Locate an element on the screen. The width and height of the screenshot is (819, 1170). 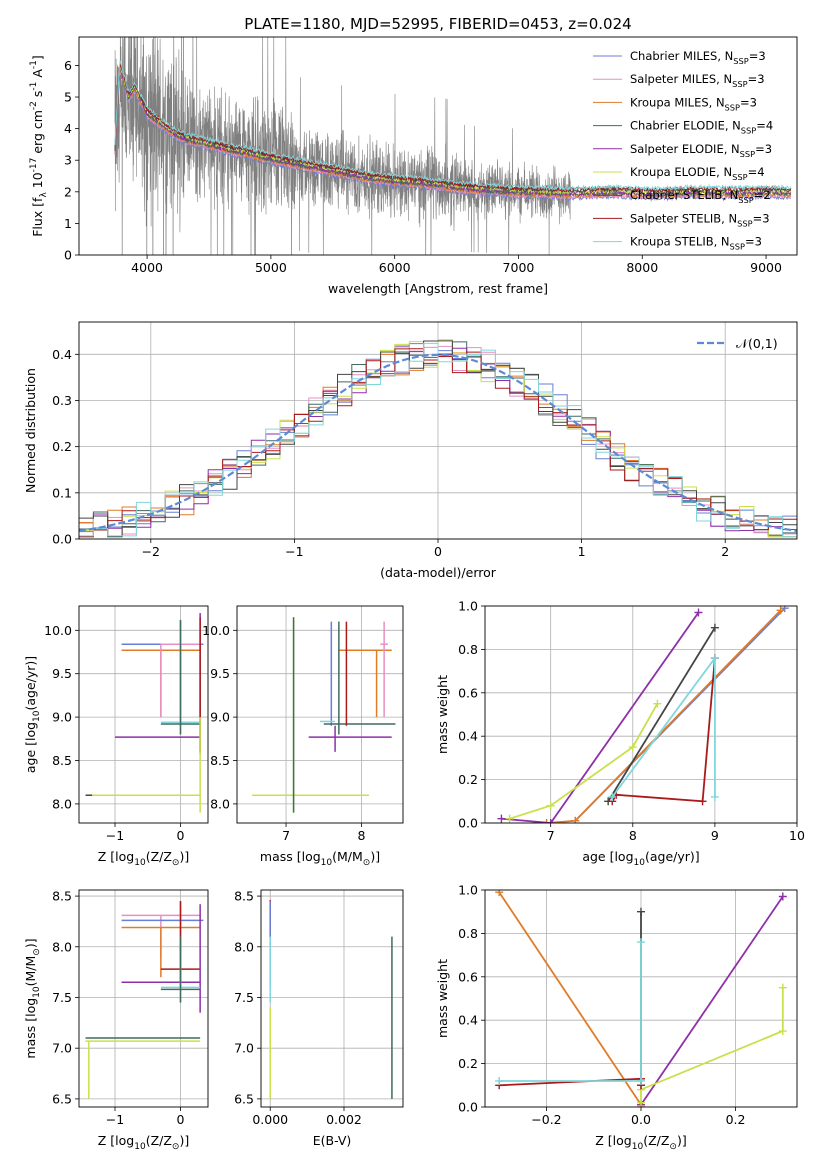
x-tick-label: −1 is located at coordinates (294, 551).